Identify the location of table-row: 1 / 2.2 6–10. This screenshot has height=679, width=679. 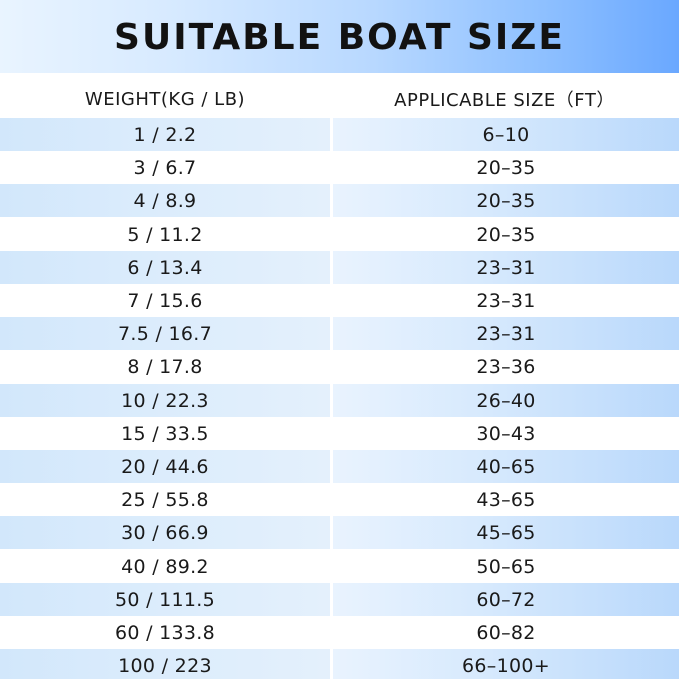
(339, 134).